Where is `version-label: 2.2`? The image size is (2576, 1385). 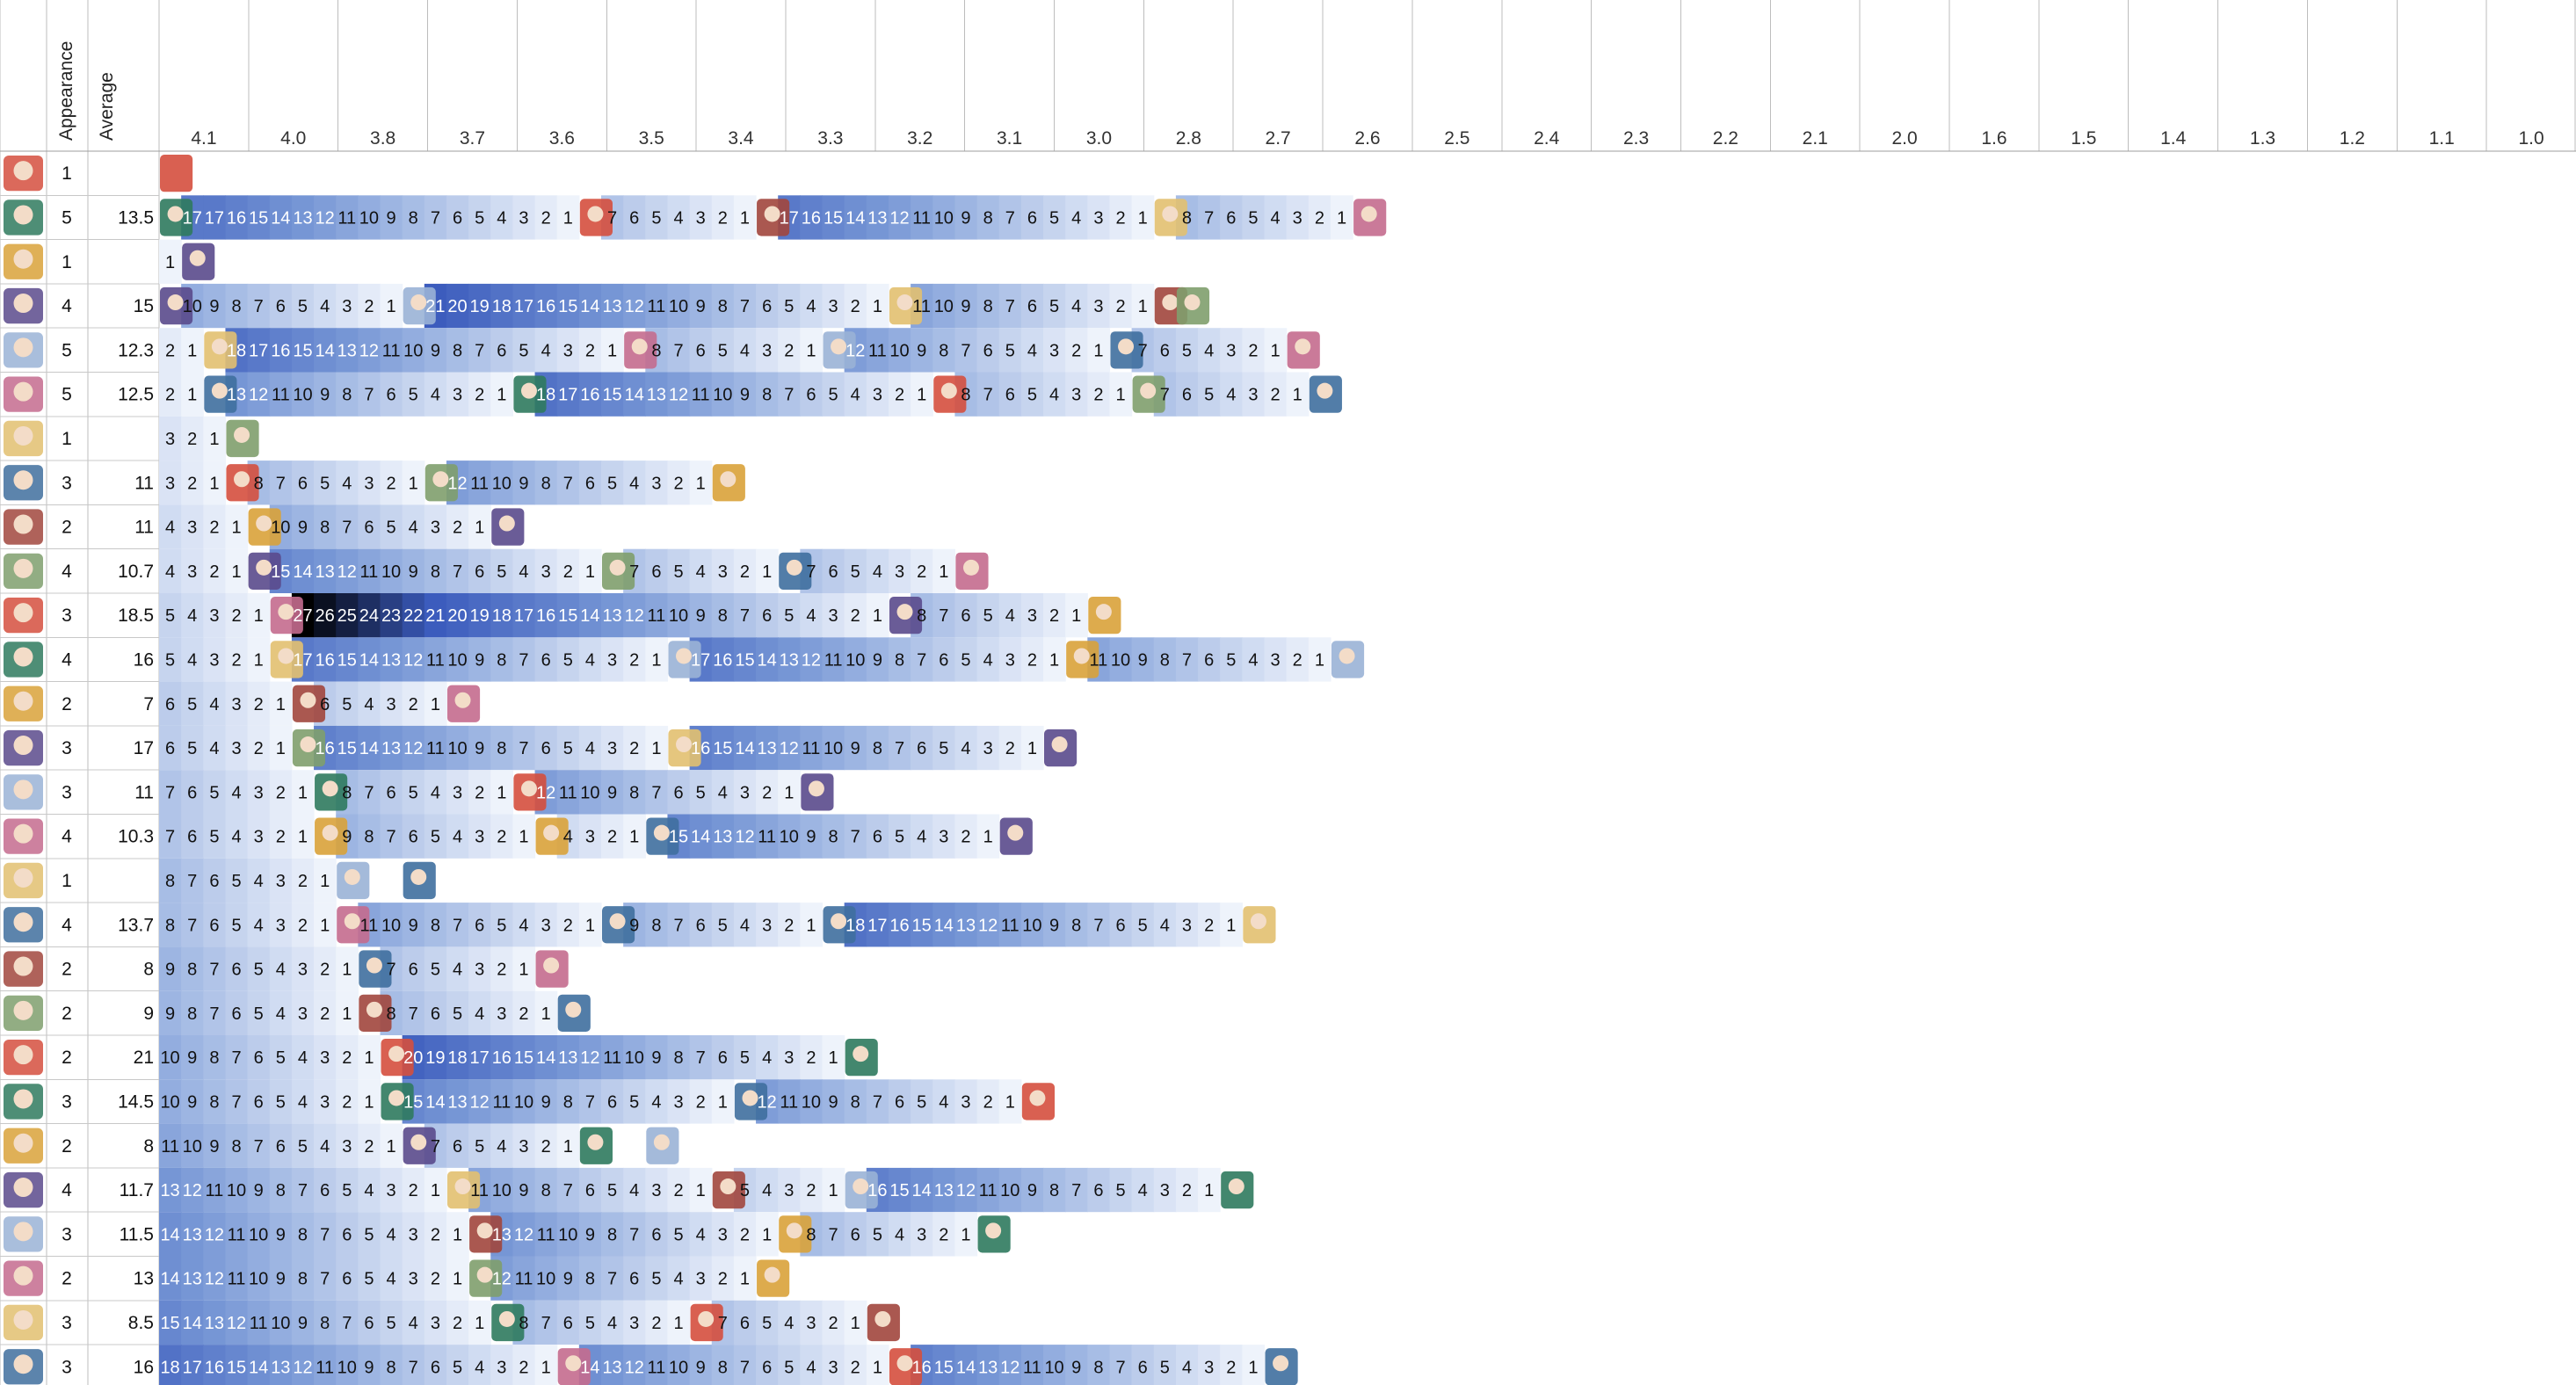
version-label: 2.2 is located at coordinates (1725, 138).